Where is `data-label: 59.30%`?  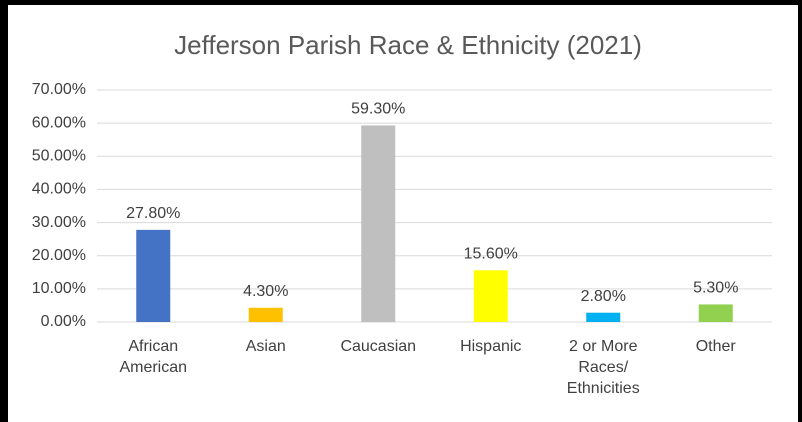
data-label: 59.30% is located at coordinates (378, 109).